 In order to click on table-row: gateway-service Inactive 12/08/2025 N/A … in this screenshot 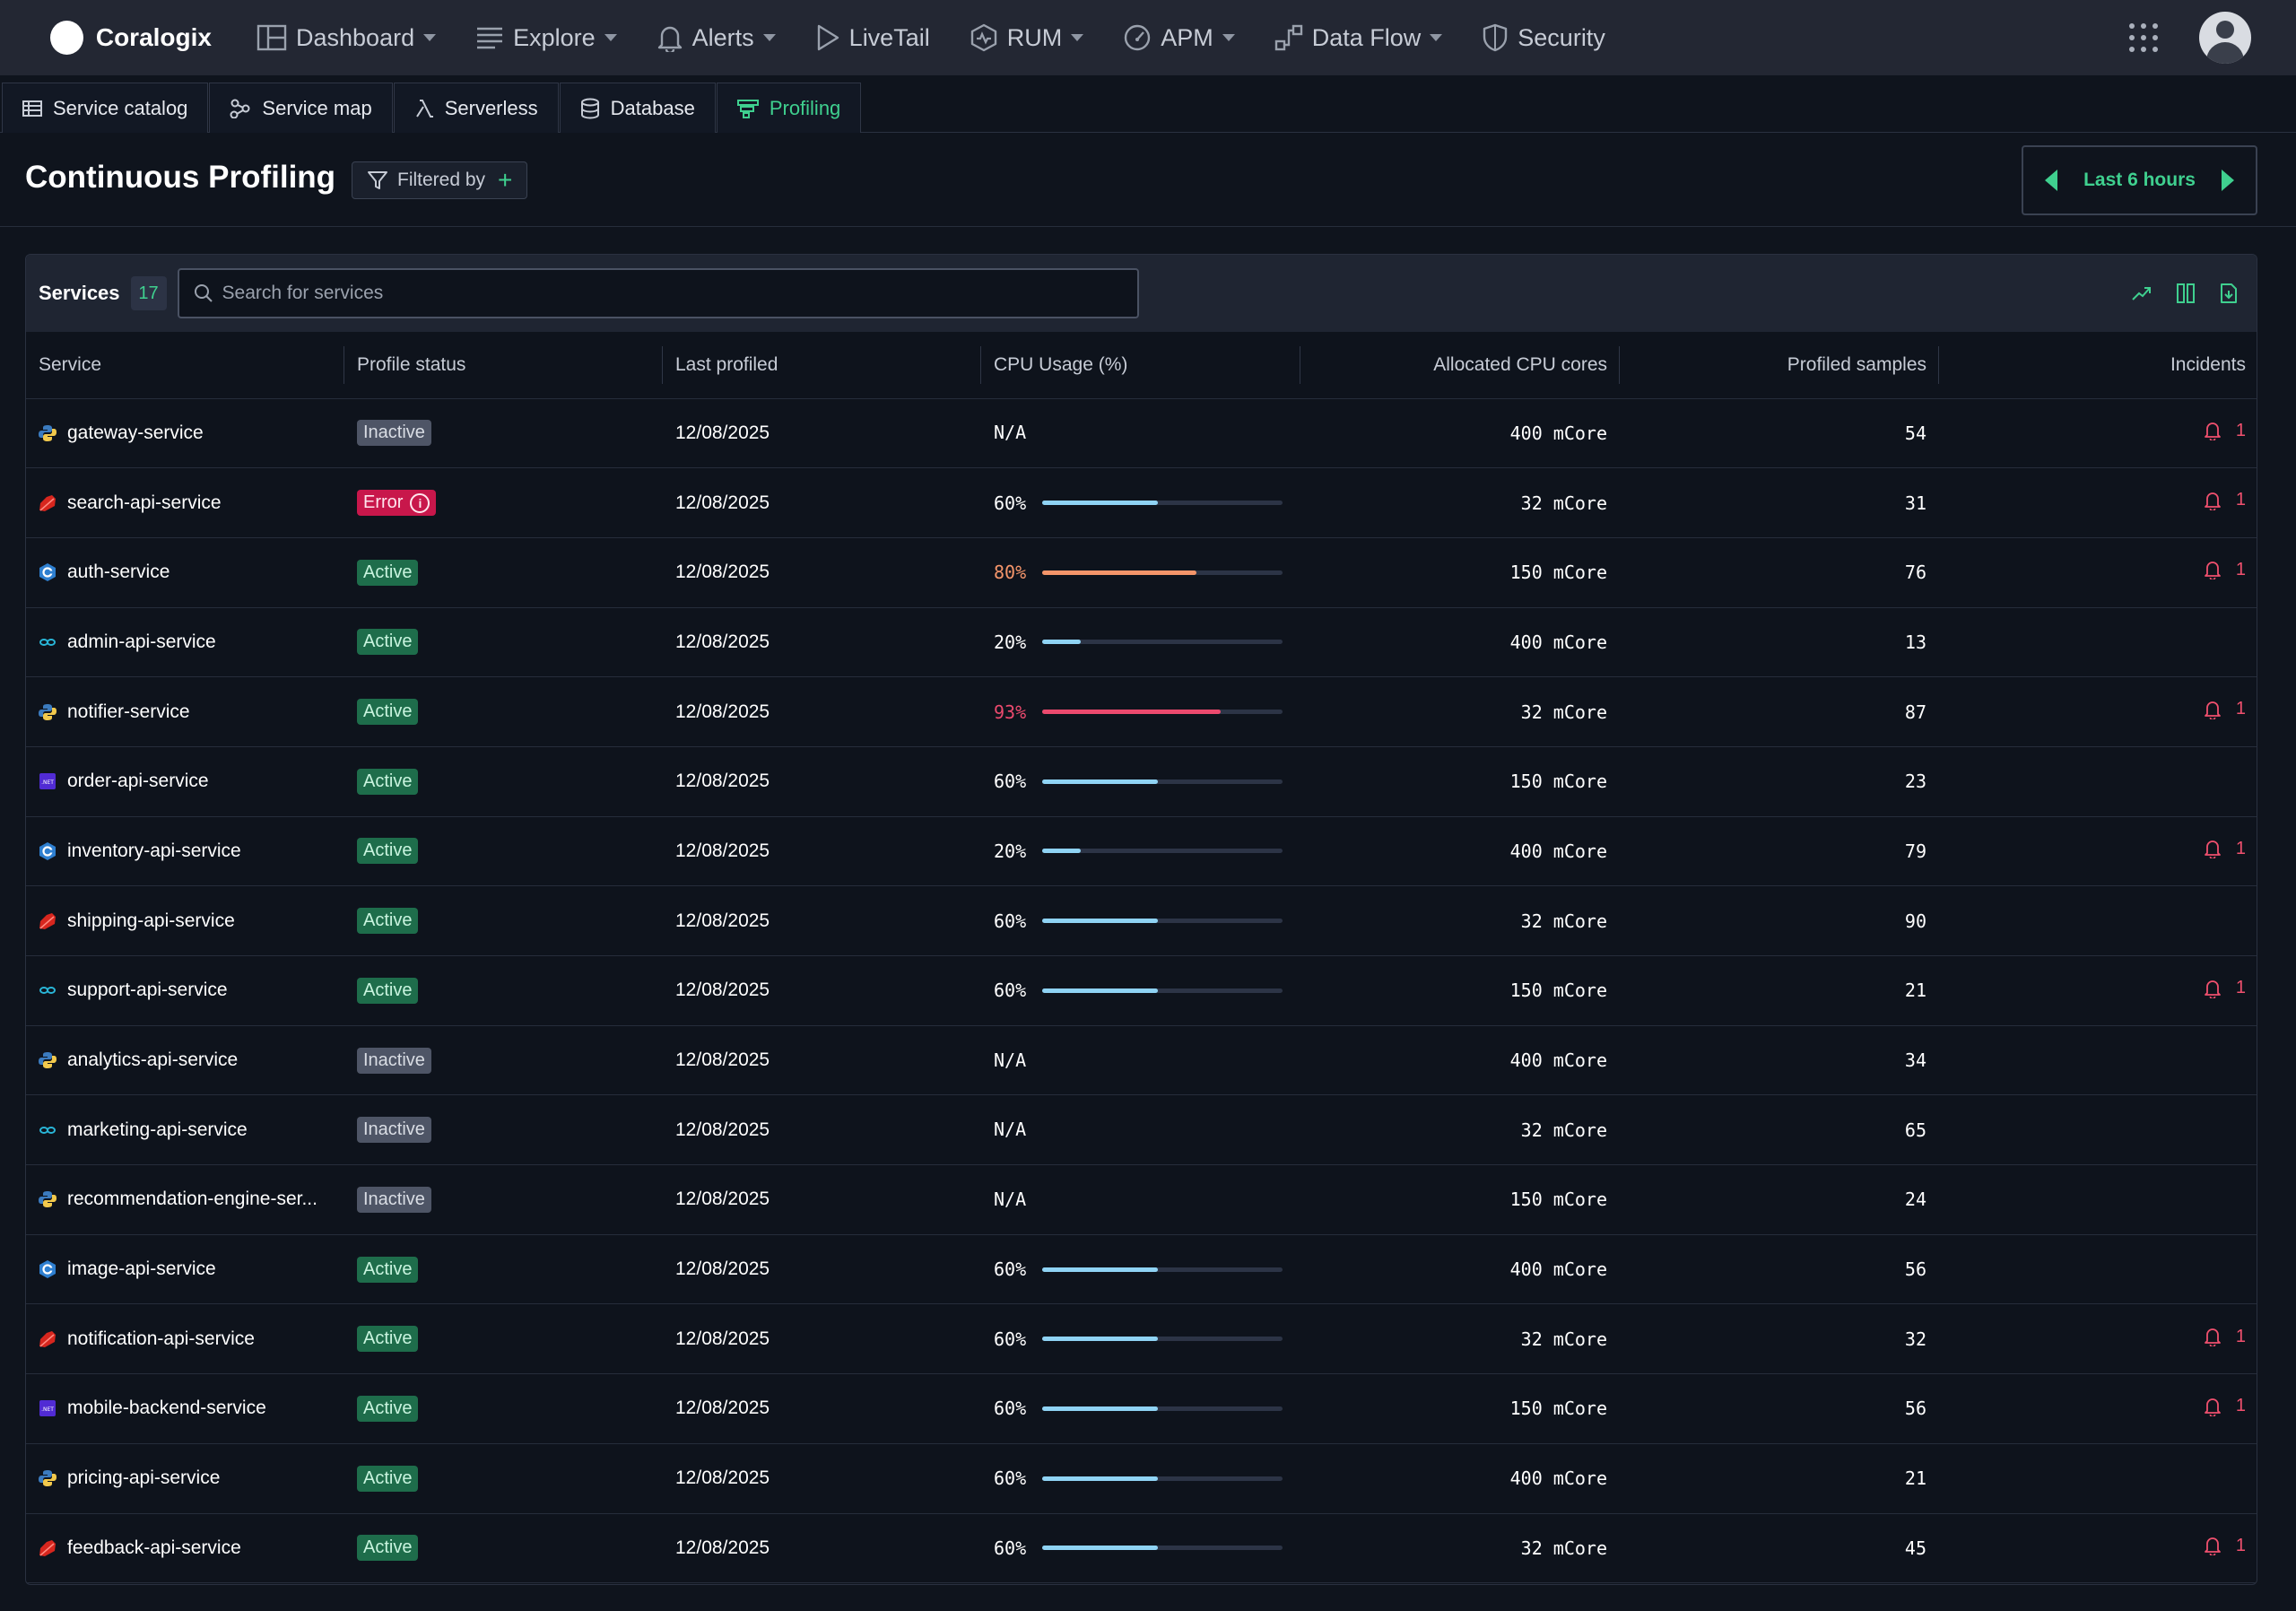, I will do `click(1141, 433)`.